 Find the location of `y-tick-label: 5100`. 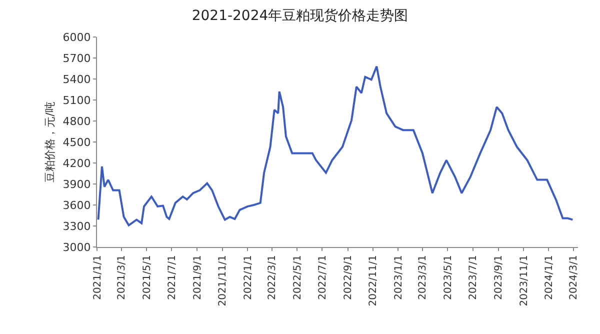

y-tick-label: 5100 is located at coordinates (76, 100).